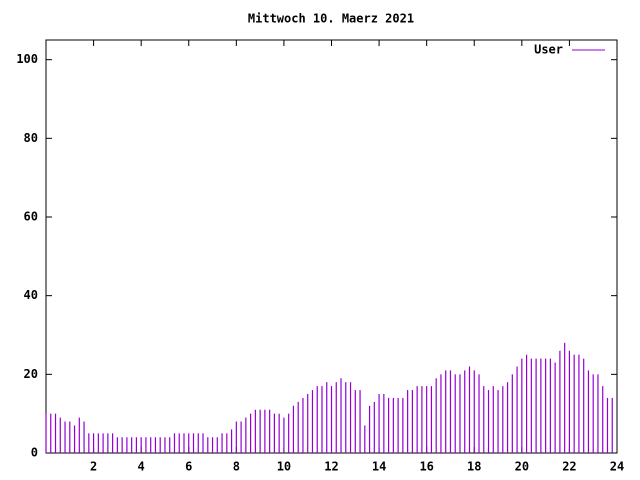 The image size is (640, 480). Describe the element at coordinates (331, 19) in the screenshot. I see `chart-title: Mittwoch 10. Maerz 2021` at that location.